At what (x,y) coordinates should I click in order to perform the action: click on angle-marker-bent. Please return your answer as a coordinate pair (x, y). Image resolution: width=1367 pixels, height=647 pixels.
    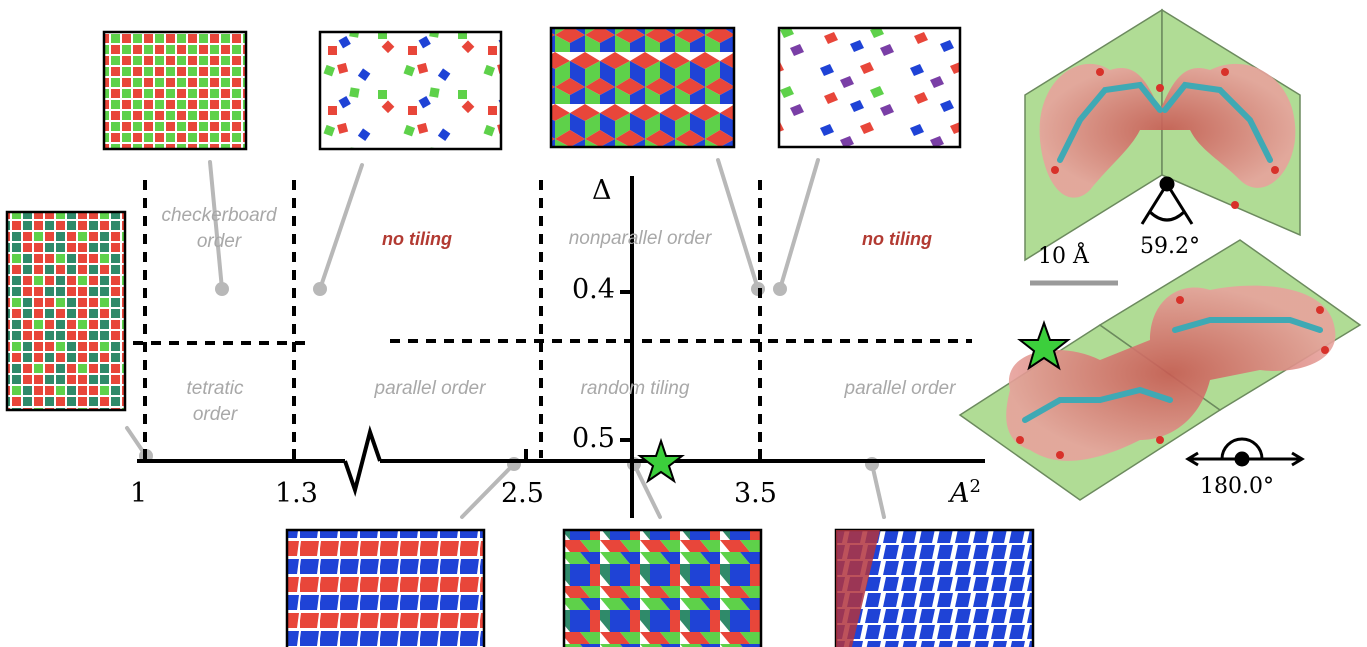
    Looking at the image, I should click on (1167, 200).